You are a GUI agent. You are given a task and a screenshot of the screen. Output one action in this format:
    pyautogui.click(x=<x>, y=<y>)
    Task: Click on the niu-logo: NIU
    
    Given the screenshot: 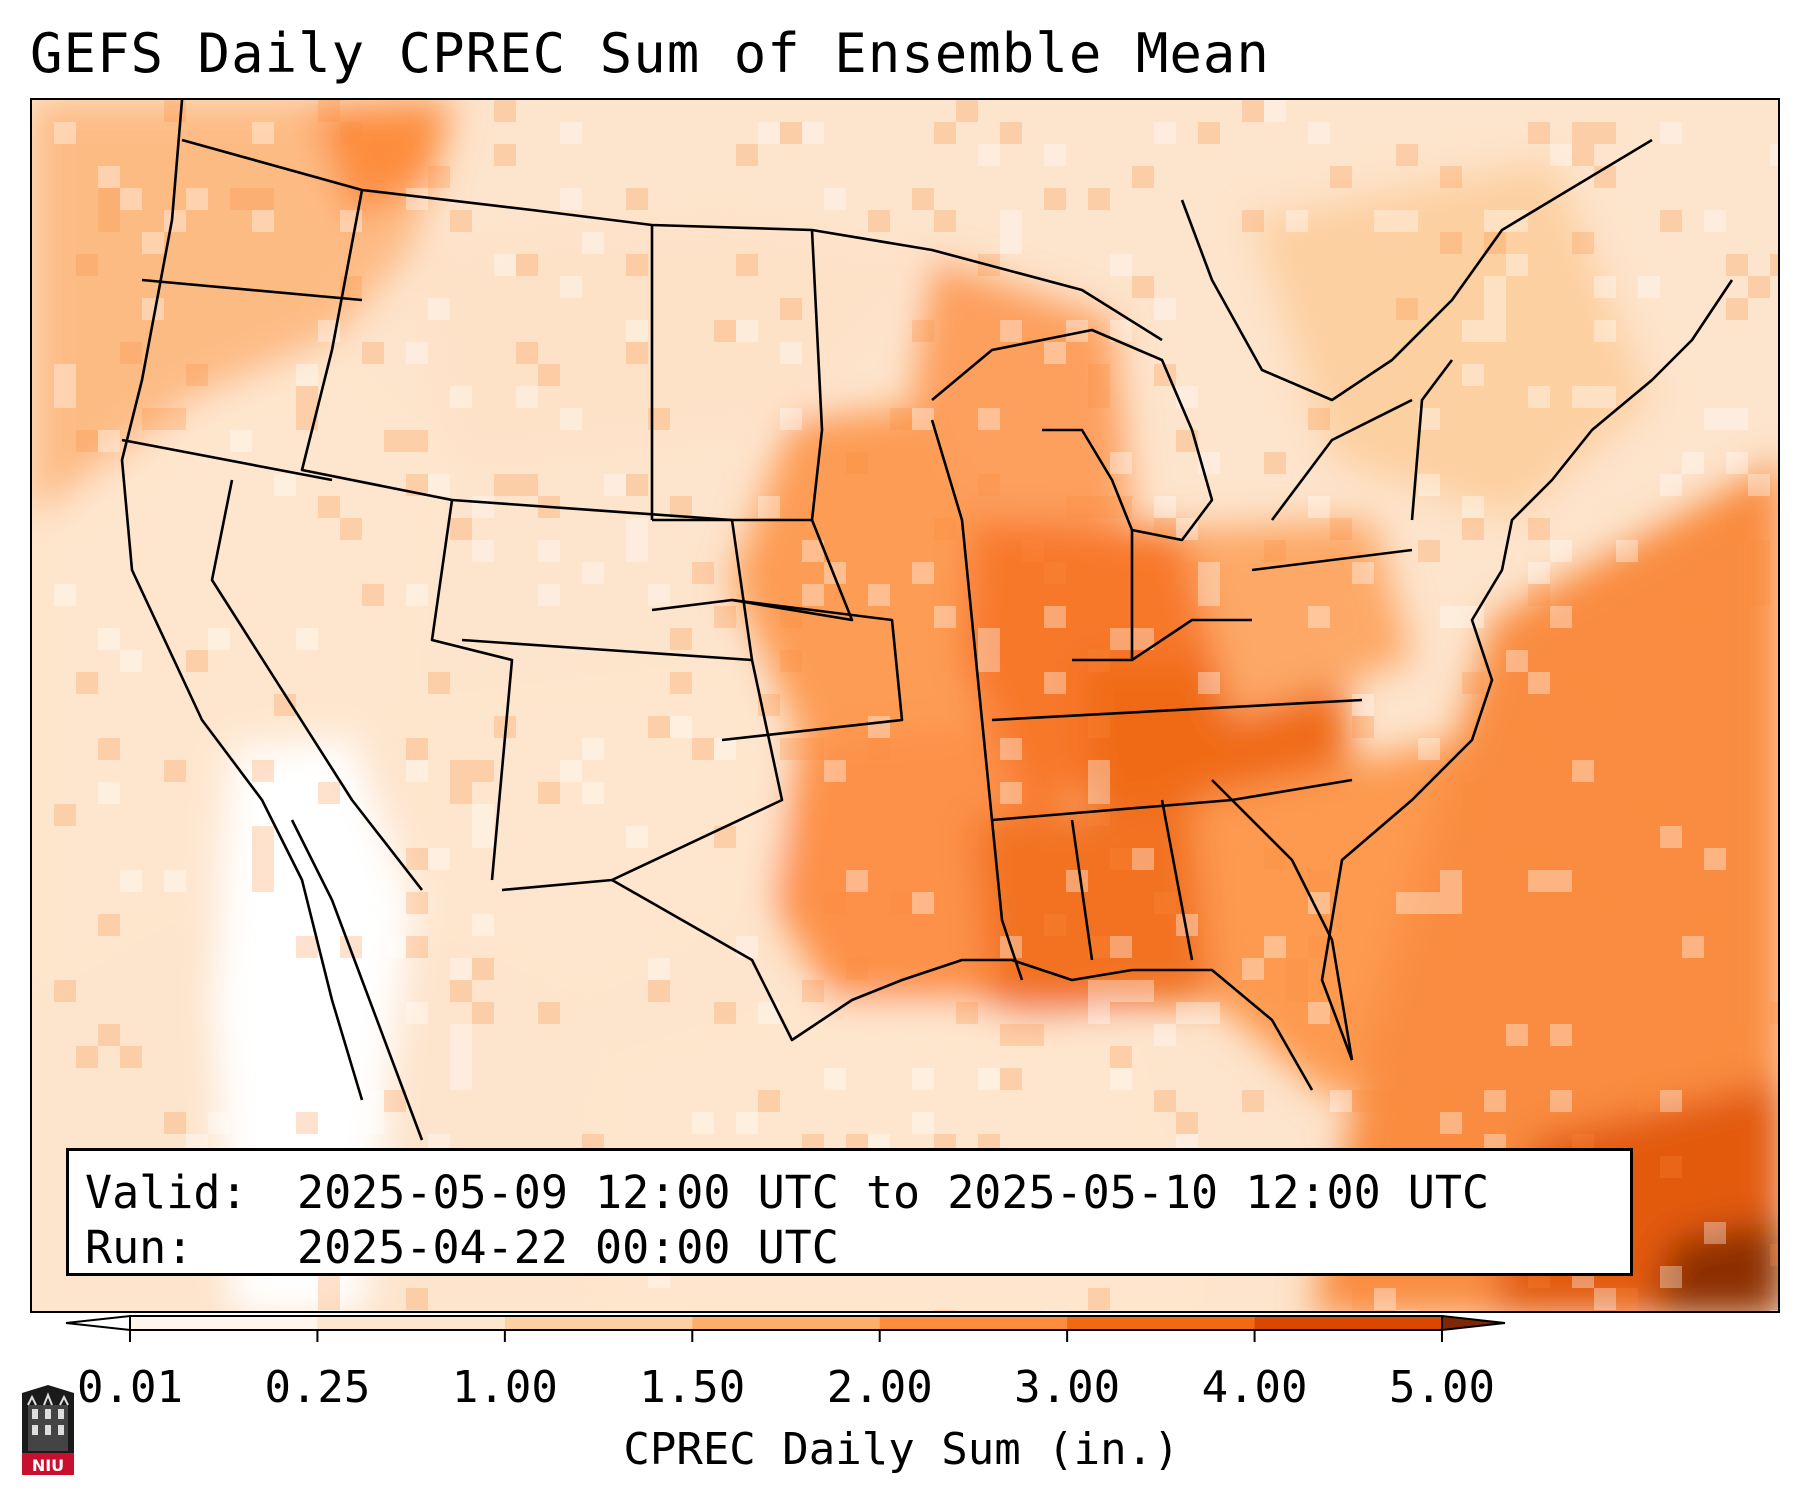 What is the action you would take?
    pyautogui.click(x=48, y=1432)
    